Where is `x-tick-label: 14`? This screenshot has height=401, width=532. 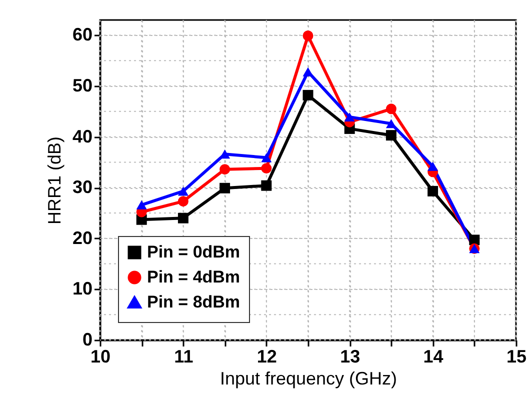 x-tick-label: 14 is located at coordinates (433, 356).